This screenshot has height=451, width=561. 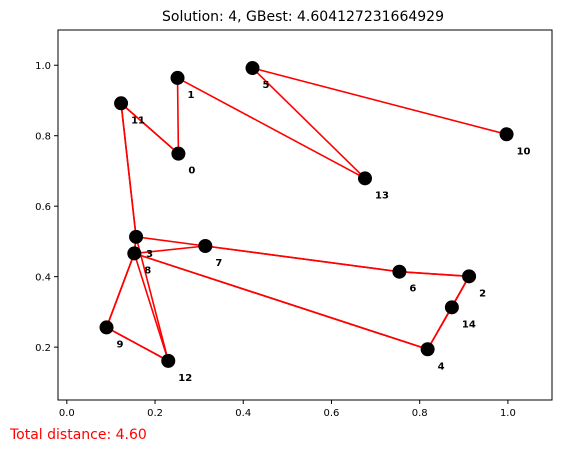 I want to click on x-tick-label: 0.8, so click(x=420, y=413).